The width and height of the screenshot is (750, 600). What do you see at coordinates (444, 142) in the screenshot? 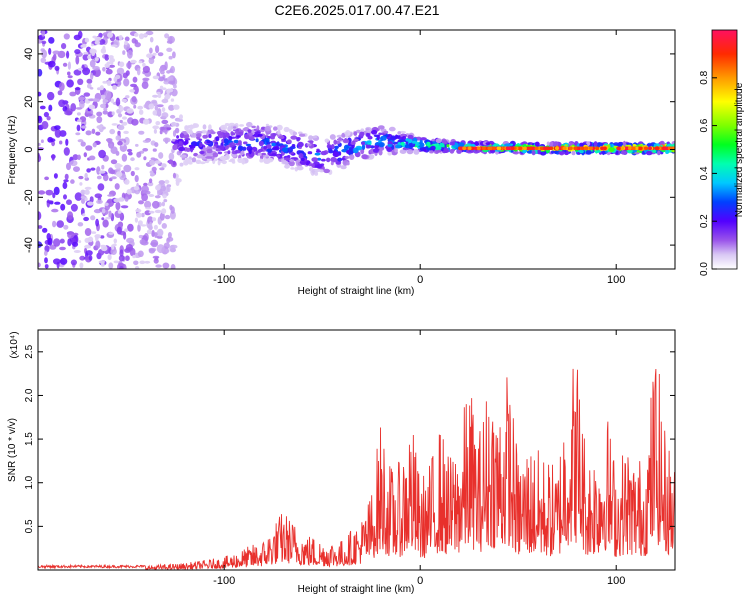
I see `heatmap-cell-1900` at bounding box center [444, 142].